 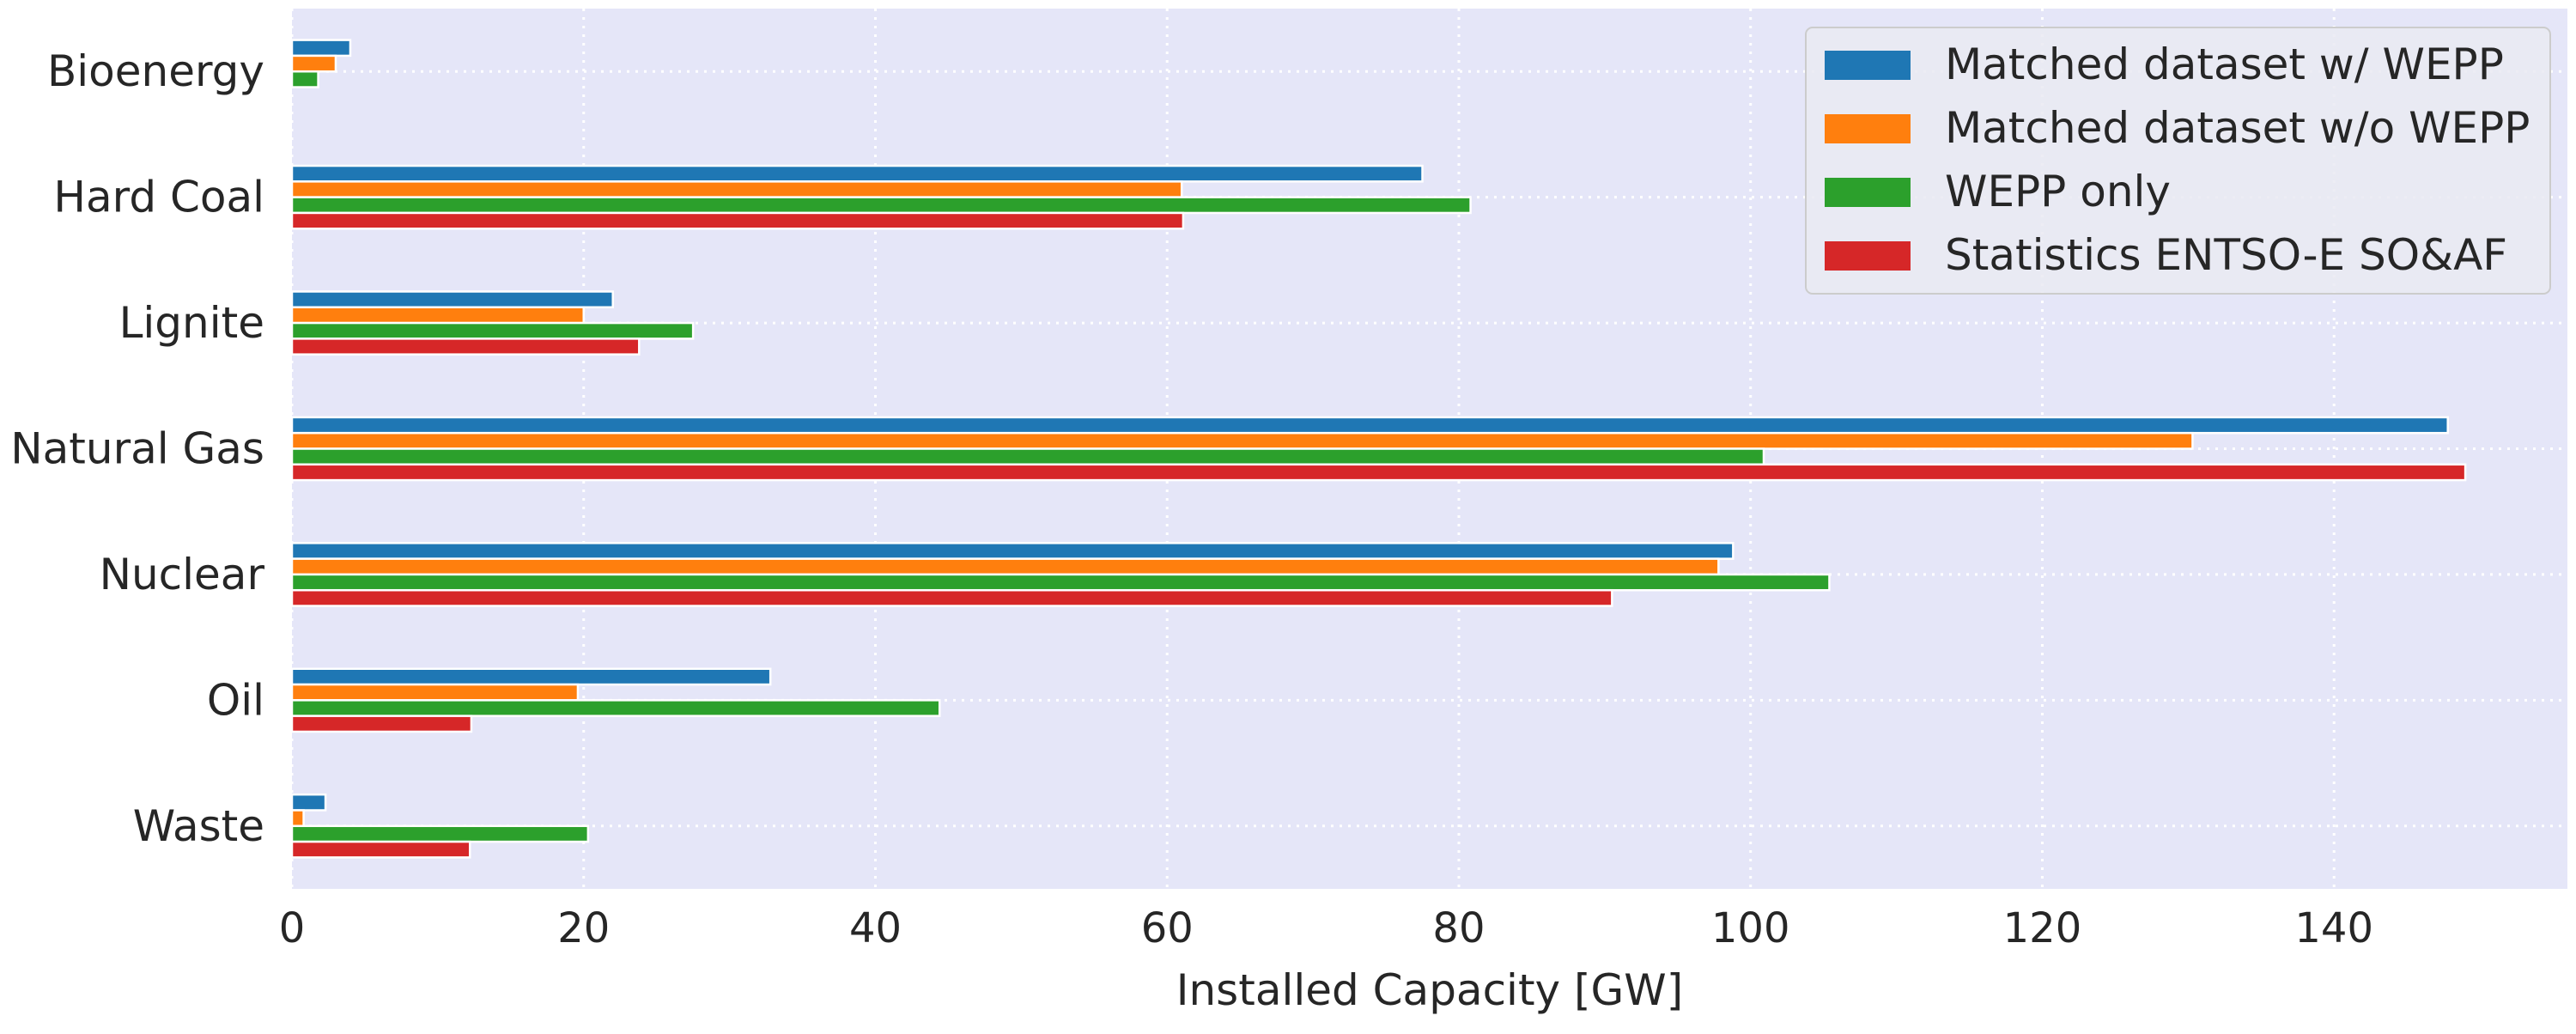 What do you see at coordinates (159, 197) in the screenshot?
I see `y-tick-label: Hard Coal` at bounding box center [159, 197].